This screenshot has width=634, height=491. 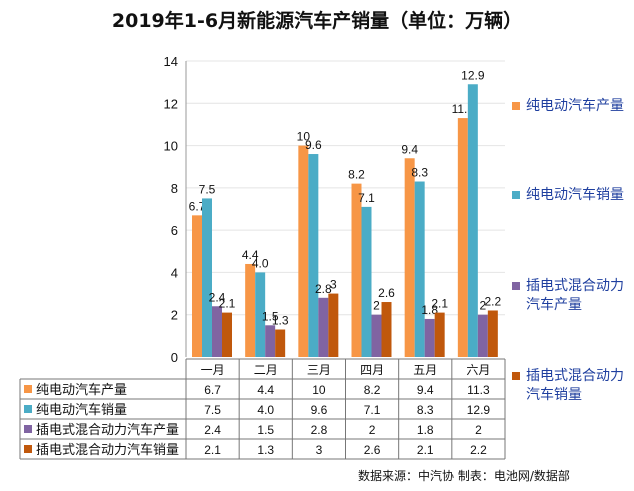 What do you see at coordinates (425, 410) in the screenshot?
I see `table-cell: 8.3` at bounding box center [425, 410].